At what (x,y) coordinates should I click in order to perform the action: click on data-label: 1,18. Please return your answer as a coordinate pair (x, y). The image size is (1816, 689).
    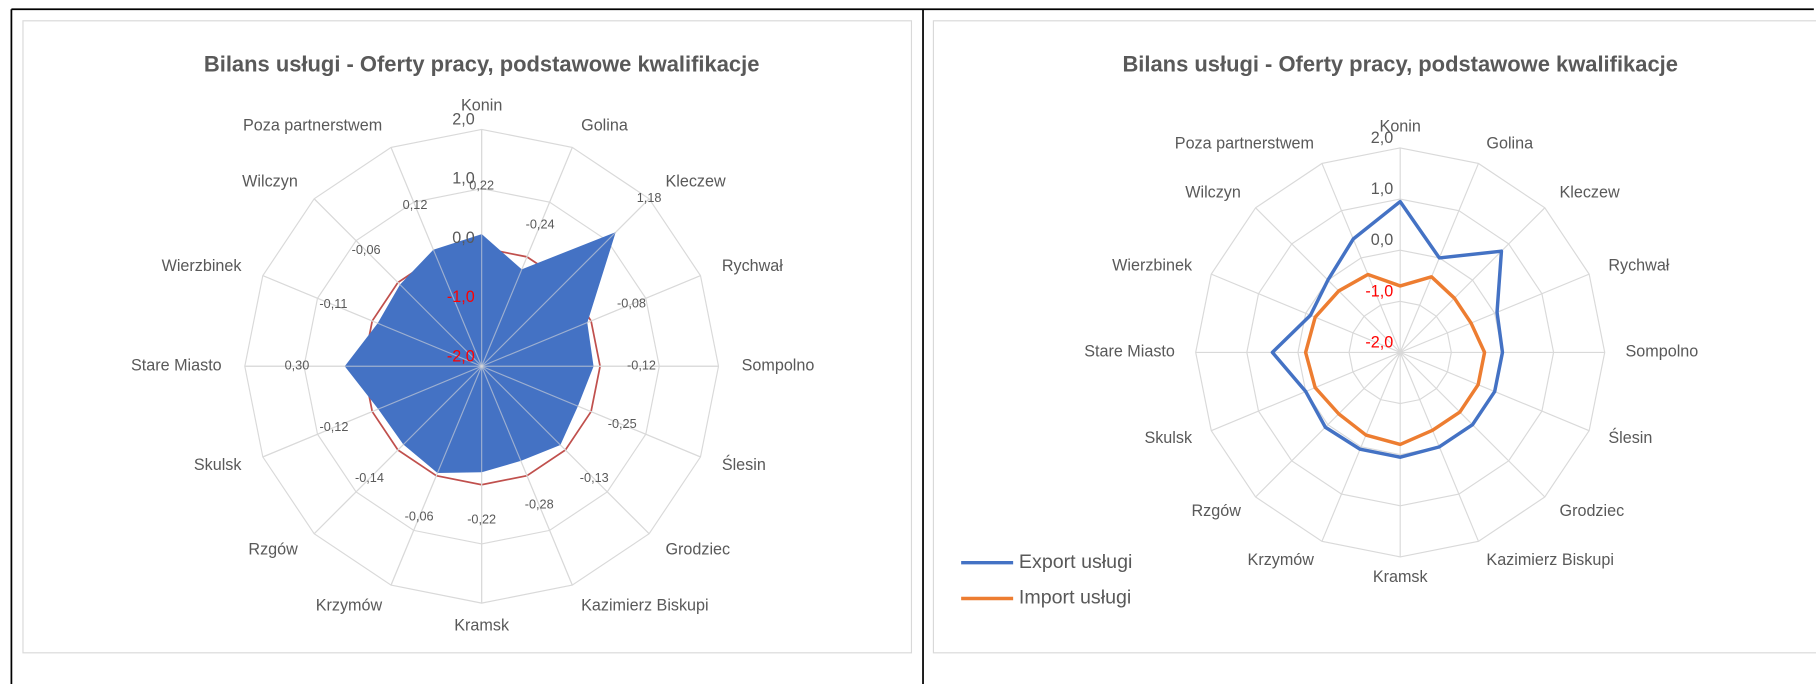
    Looking at the image, I should click on (649, 198).